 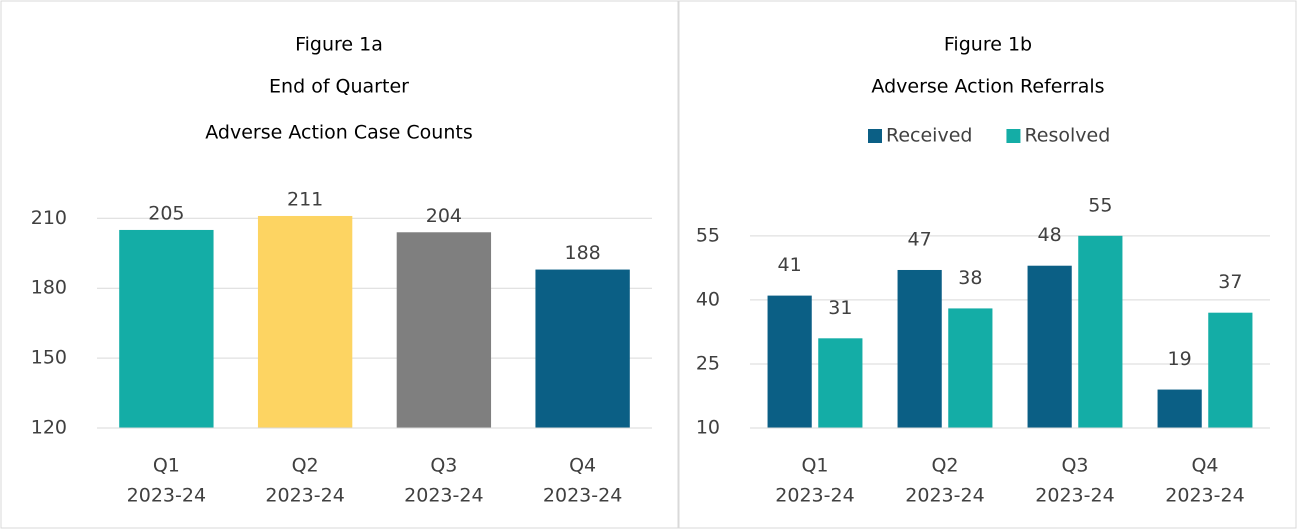 I want to click on chart-title: Adverse Action Case Counts, so click(x=339, y=133).